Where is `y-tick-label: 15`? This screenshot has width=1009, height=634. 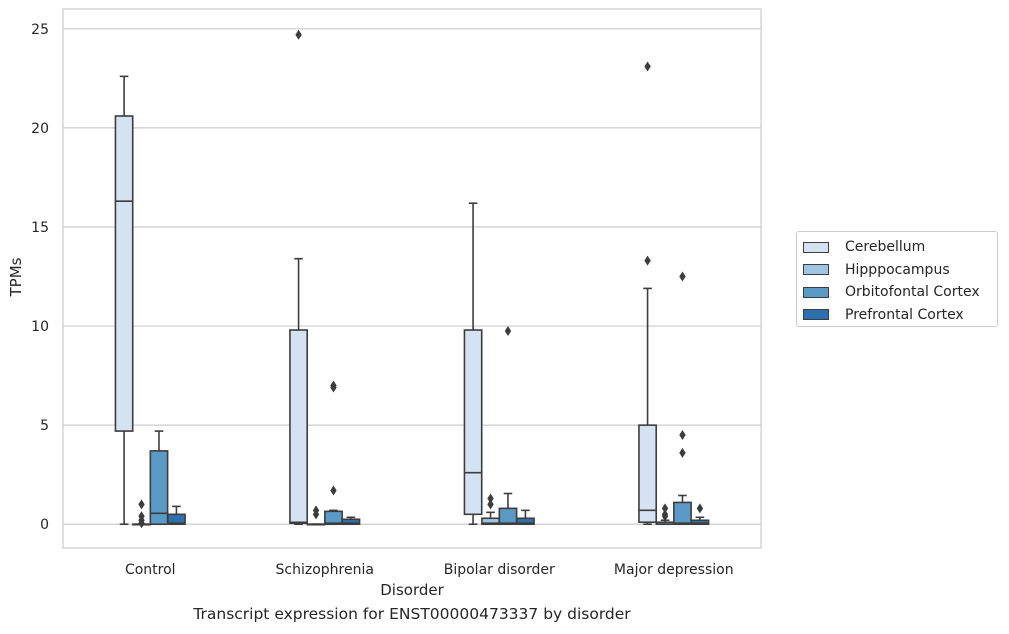 y-tick-label: 15 is located at coordinates (40, 228).